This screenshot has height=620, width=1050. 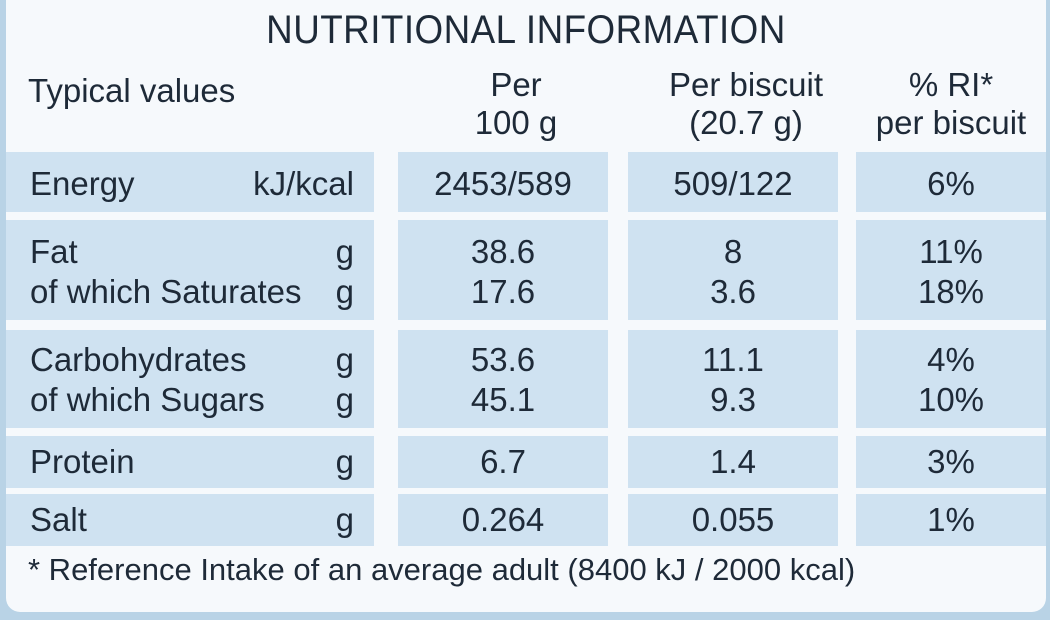 I want to click on row-protein-per100: 6.7, so click(x=503, y=461).